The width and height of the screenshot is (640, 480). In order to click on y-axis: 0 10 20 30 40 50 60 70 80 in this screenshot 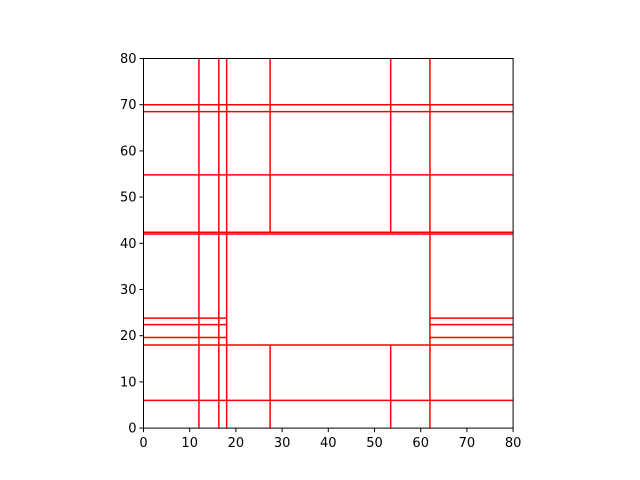, I will do `click(132, 244)`.